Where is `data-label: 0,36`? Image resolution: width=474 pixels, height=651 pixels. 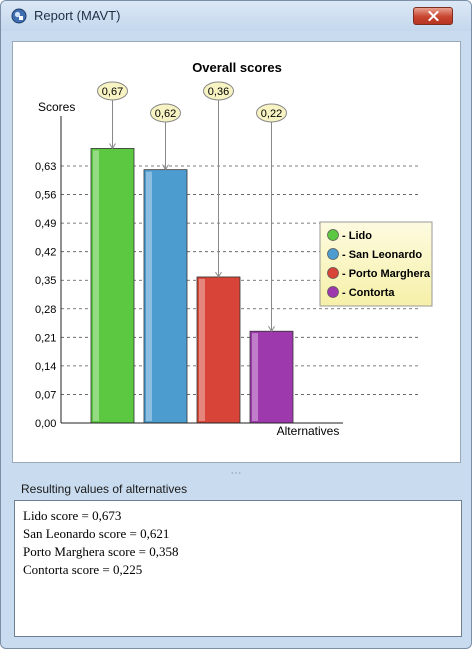 data-label: 0,36 is located at coordinates (218, 92).